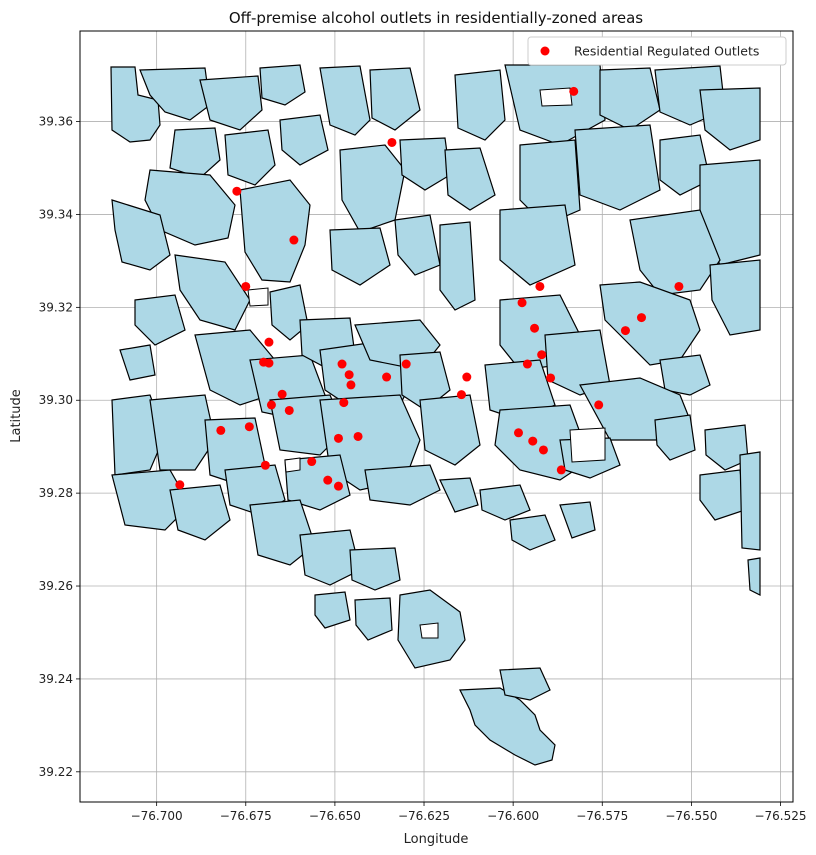 The height and width of the screenshot is (855, 816). Describe the element at coordinates (545, 51) in the screenshot. I see `legend-marker` at that location.